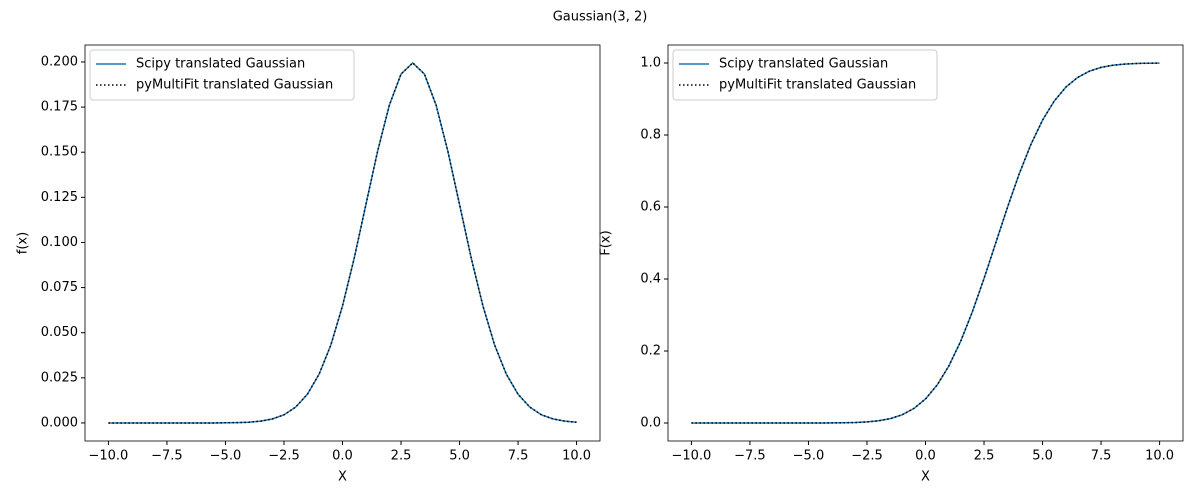 This screenshot has height=500, width=1200. What do you see at coordinates (600, 17) in the screenshot?
I see `figure-title: Gaussian(3, 2)` at bounding box center [600, 17].